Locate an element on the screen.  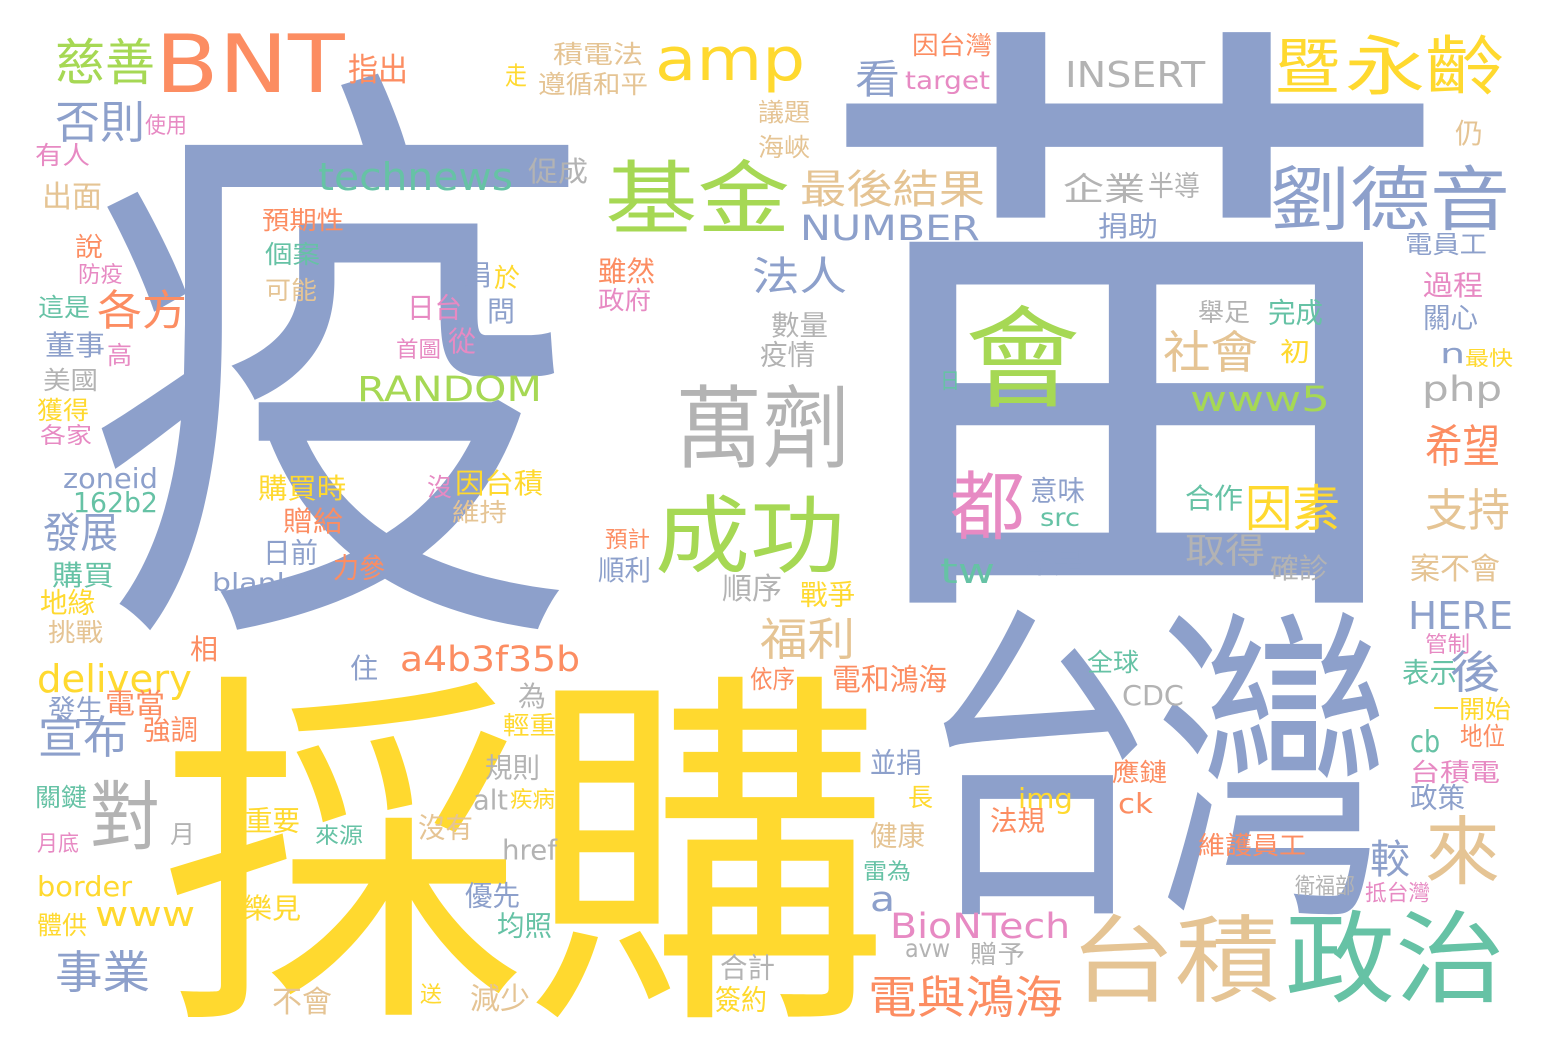
word-cloud-word: border is located at coordinates (85, 886).